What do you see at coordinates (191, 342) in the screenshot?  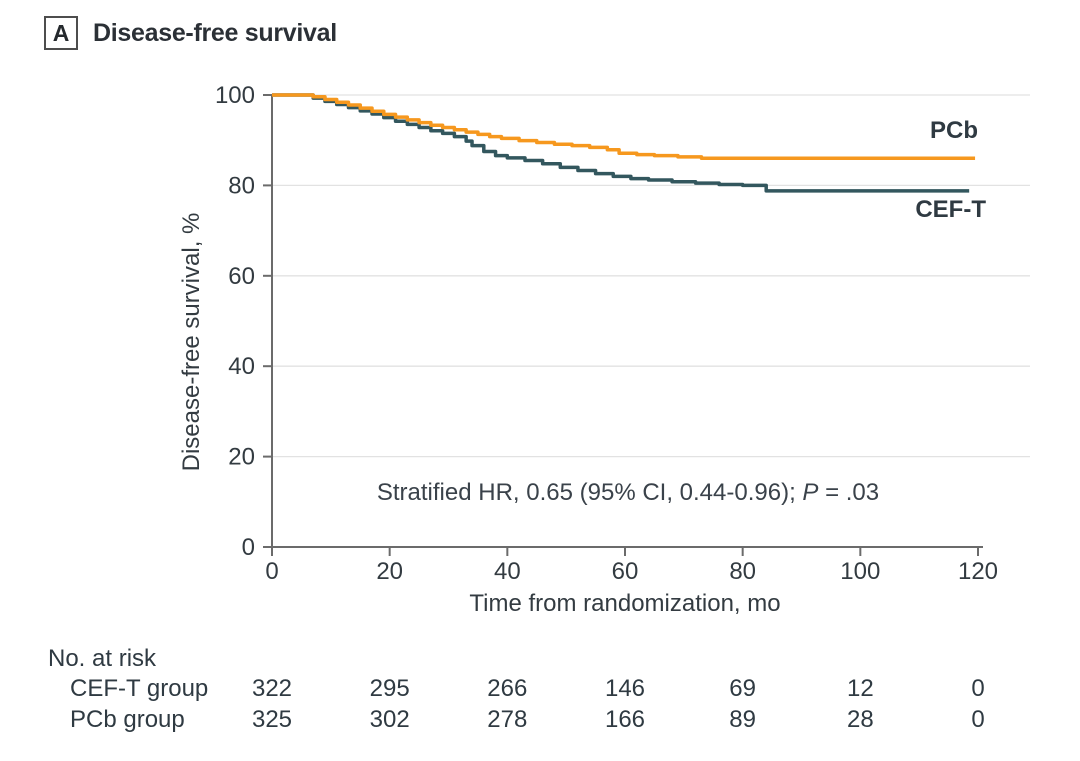 I see `y-axis-title: Disease-free survival, %` at bounding box center [191, 342].